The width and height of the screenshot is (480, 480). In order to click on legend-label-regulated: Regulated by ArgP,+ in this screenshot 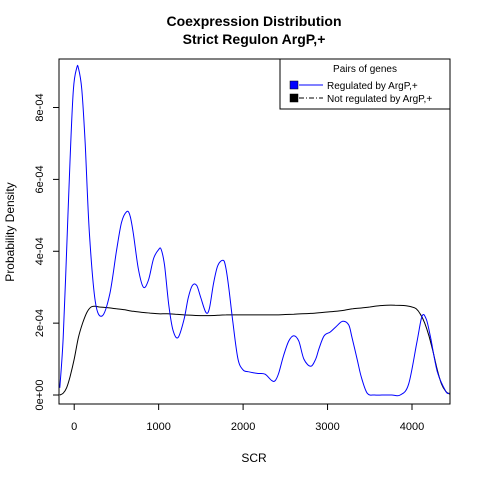, I will do `click(372, 86)`.